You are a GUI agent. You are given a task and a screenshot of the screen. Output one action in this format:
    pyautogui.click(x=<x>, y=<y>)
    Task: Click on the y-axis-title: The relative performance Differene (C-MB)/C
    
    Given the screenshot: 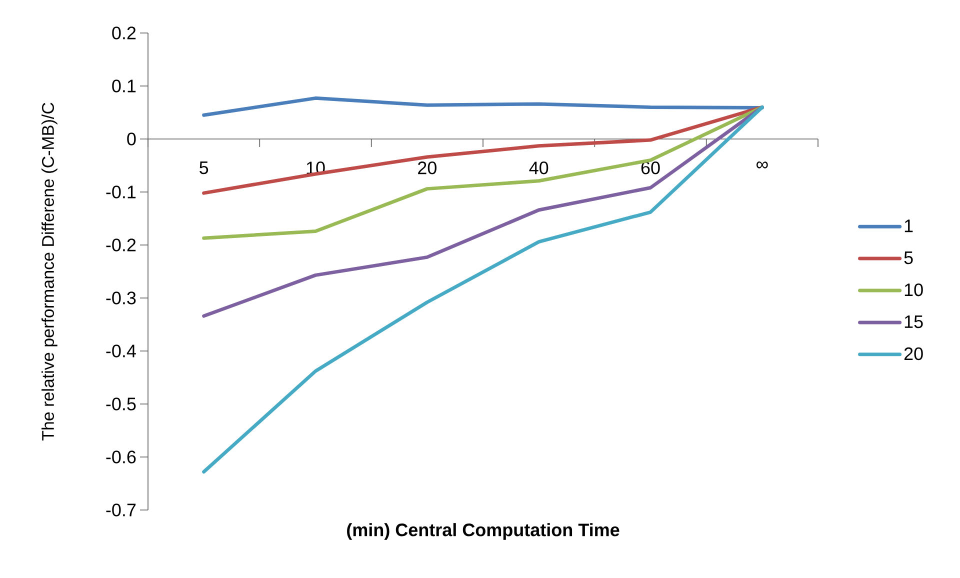 What is the action you would take?
    pyautogui.click(x=50, y=271)
    